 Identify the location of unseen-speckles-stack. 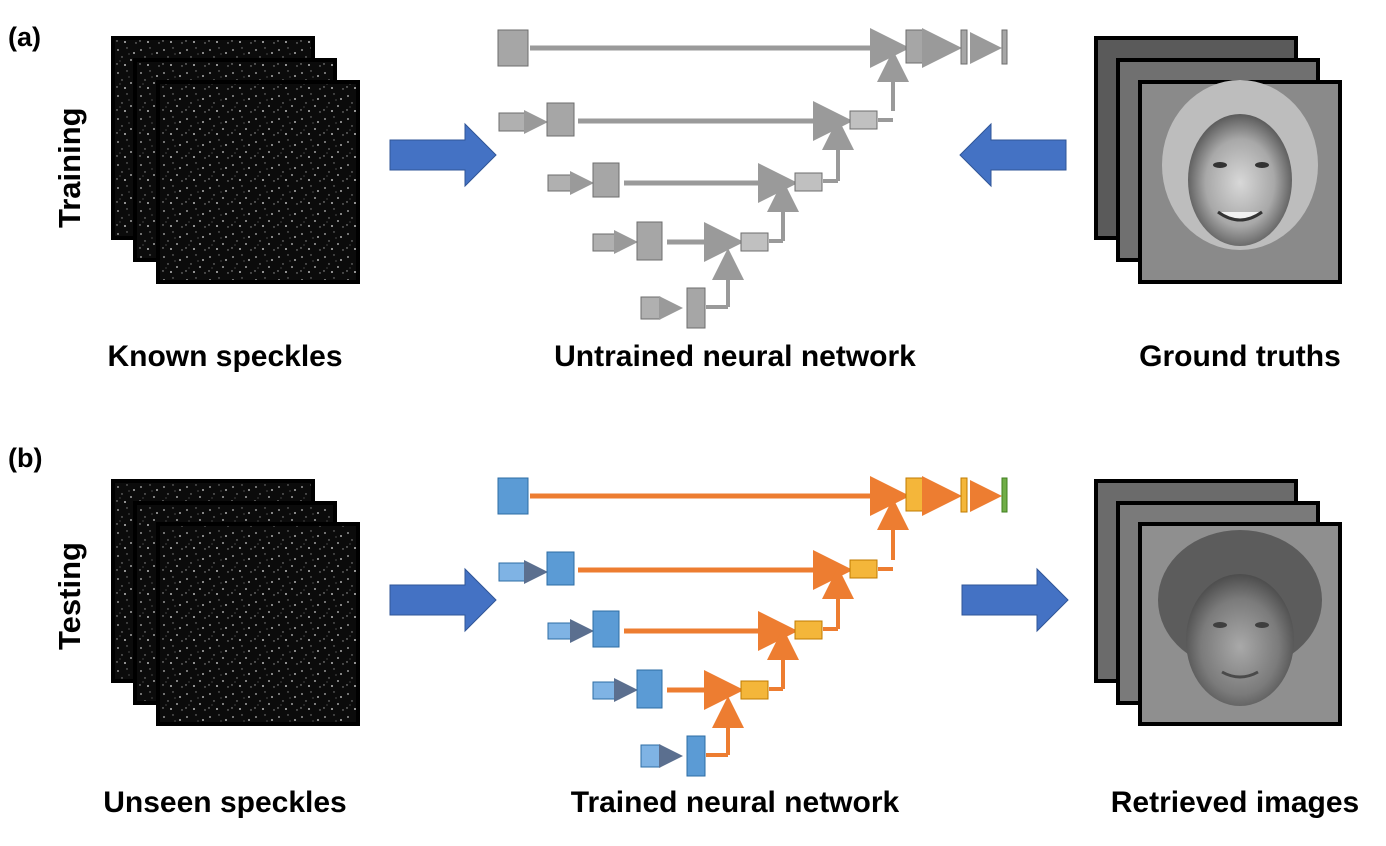
(235, 602).